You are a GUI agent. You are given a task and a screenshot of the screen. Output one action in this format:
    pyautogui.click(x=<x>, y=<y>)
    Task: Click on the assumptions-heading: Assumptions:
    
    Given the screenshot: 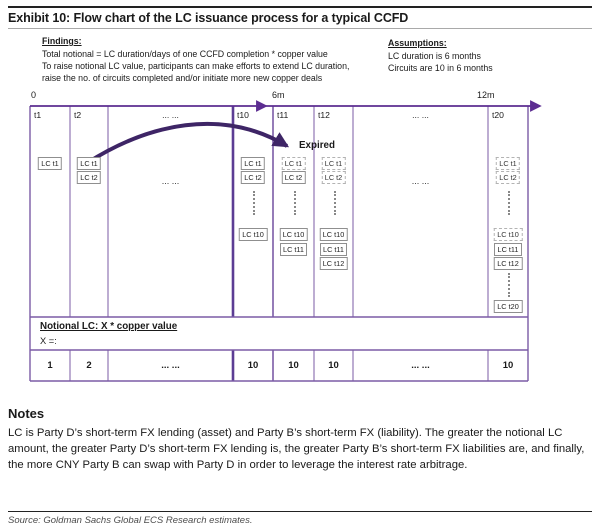 What is the action you would take?
    pyautogui.click(x=417, y=43)
    